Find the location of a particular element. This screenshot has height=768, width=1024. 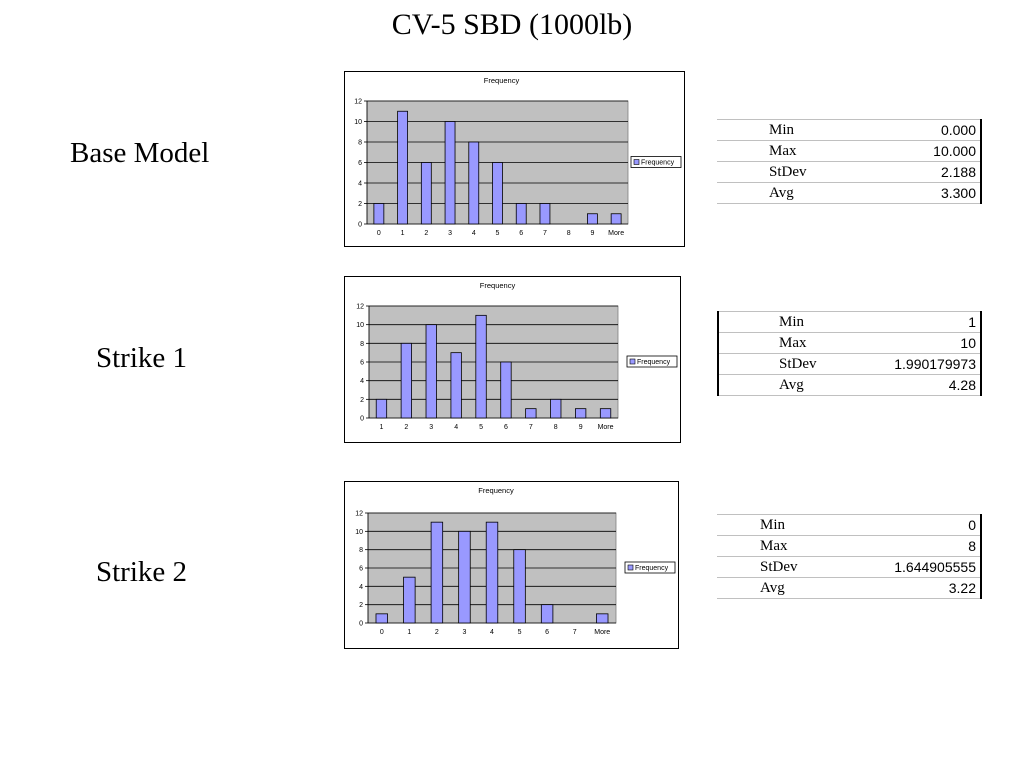

stats-value: 1 is located at coordinates (919, 322).